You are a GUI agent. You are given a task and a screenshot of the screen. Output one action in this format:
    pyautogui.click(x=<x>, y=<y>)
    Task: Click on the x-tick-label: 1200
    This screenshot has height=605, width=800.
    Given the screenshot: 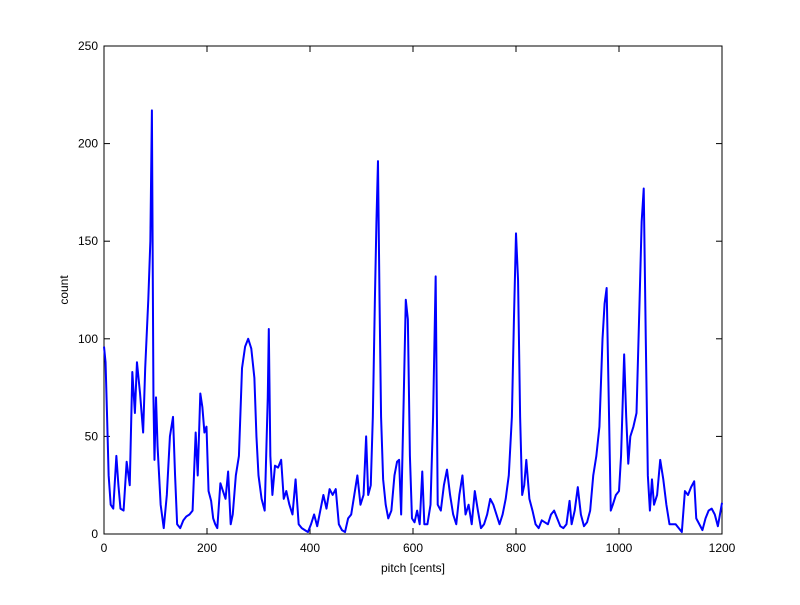 What is the action you would take?
    pyautogui.click(x=722, y=548)
    